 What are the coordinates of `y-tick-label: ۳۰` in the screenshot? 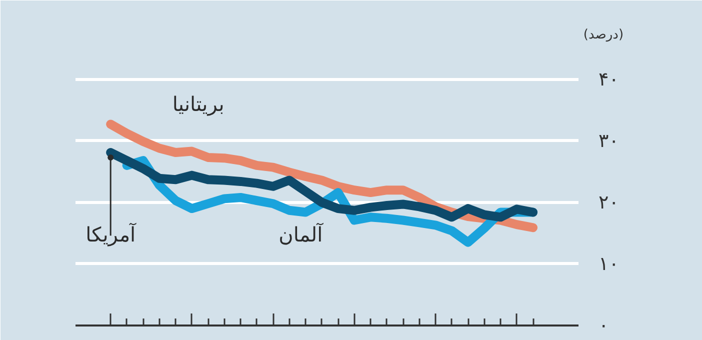 It's located at (608, 141).